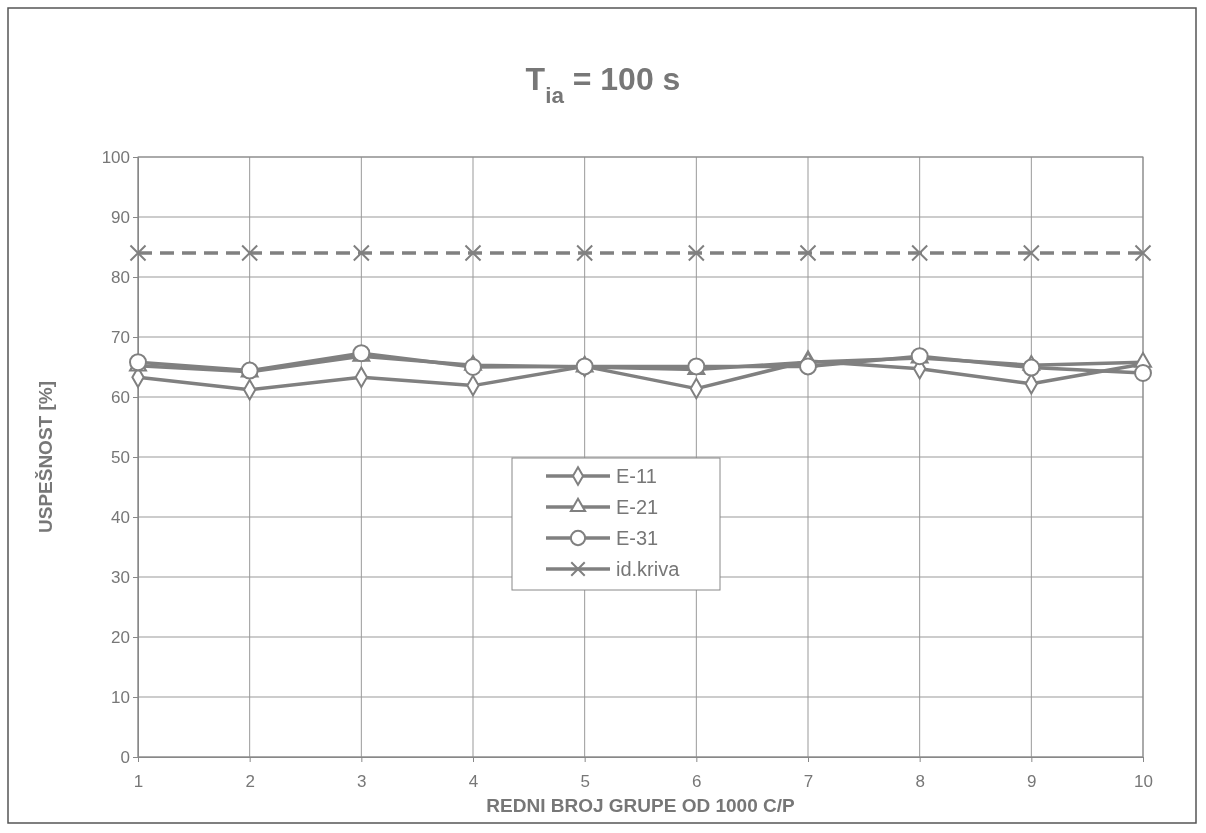 The image size is (1206, 833). What do you see at coordinates (120, 397) in the screenshot?
I see `y-tick-label: 60` at bounding box center [120, 397].